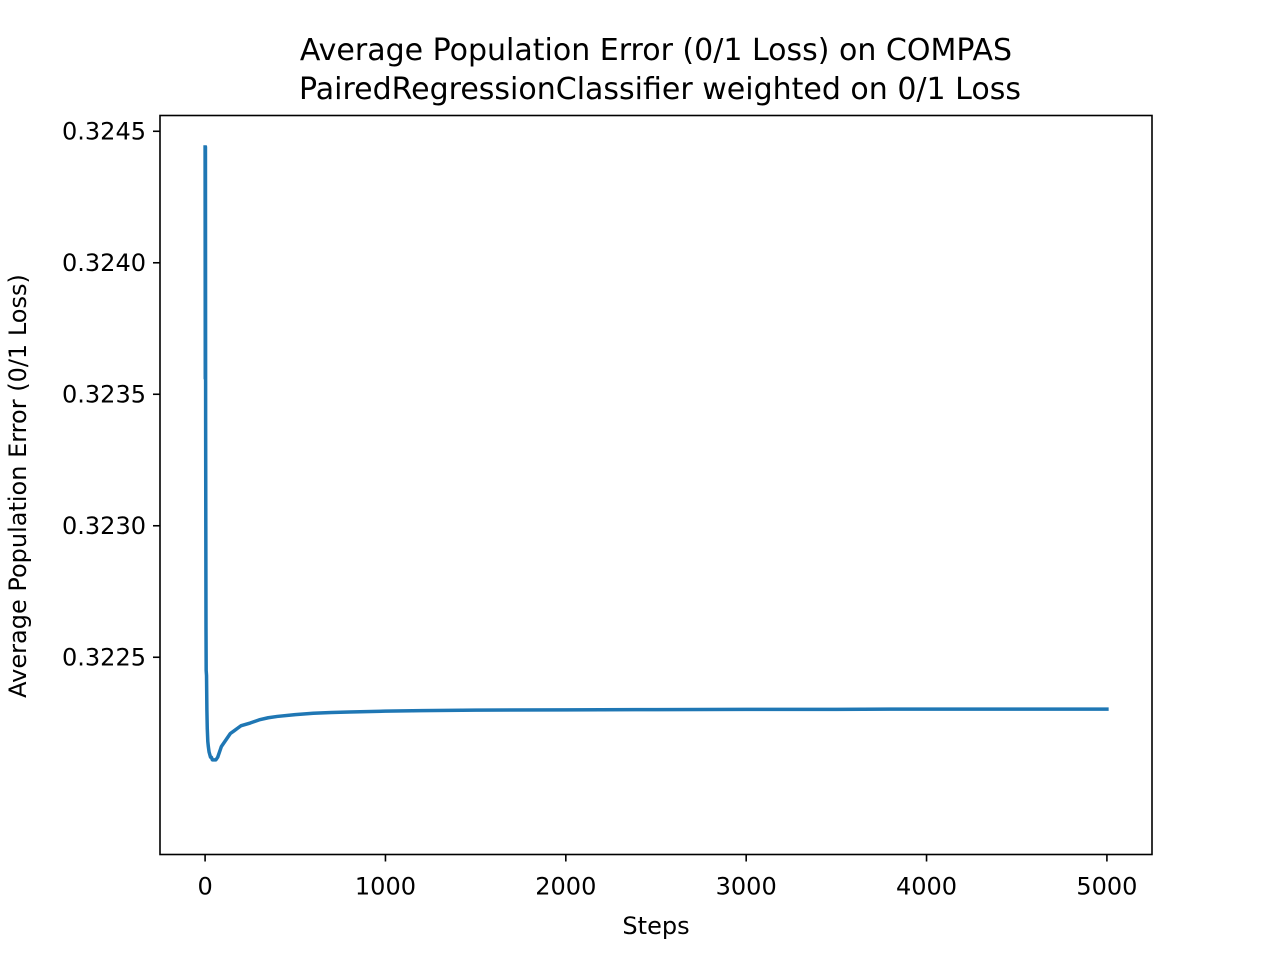 Image resolution: width=1280 pixels, height=960 pixels. Describe the element at coordinates (104, 263) in the screenshot. I see `y-tick-label: 0.3240` at that location.